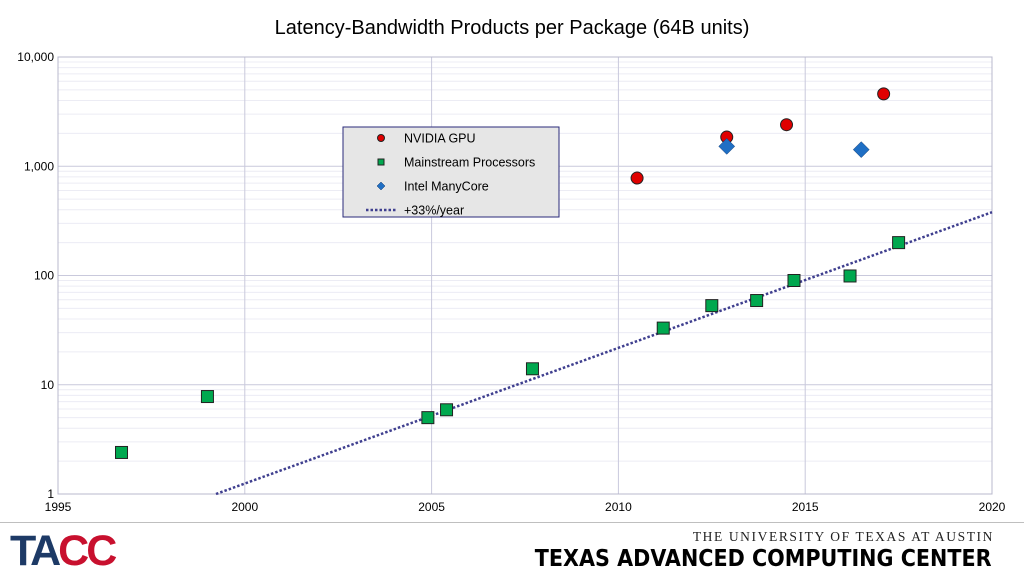 This screenshot has width=1024, height=577. I want to click on tacc-logo: TACC, so click(63, 551).